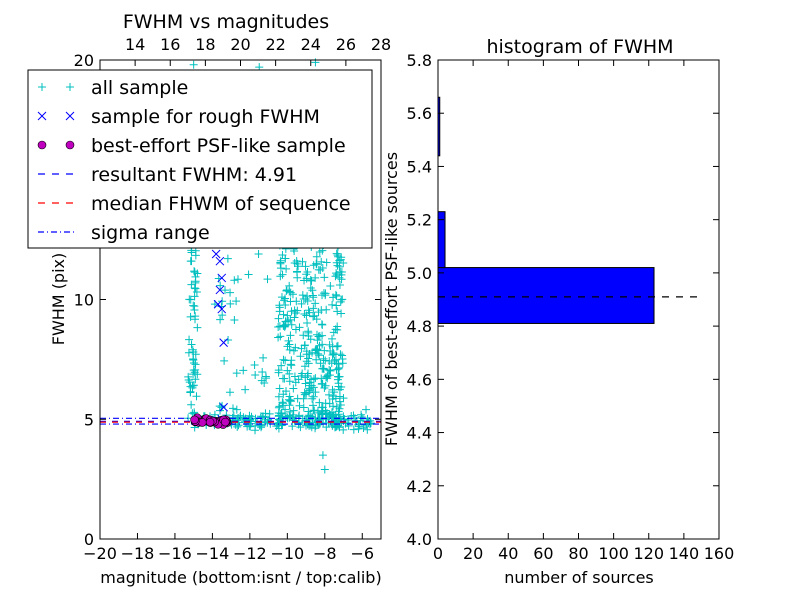 The height and width of the screenshot is (600, 800). What do you see at coordinates (194, 204) in the screenshot?
I see `legend-entry: median FHWM of sequence` at bounding box center [194, 204].